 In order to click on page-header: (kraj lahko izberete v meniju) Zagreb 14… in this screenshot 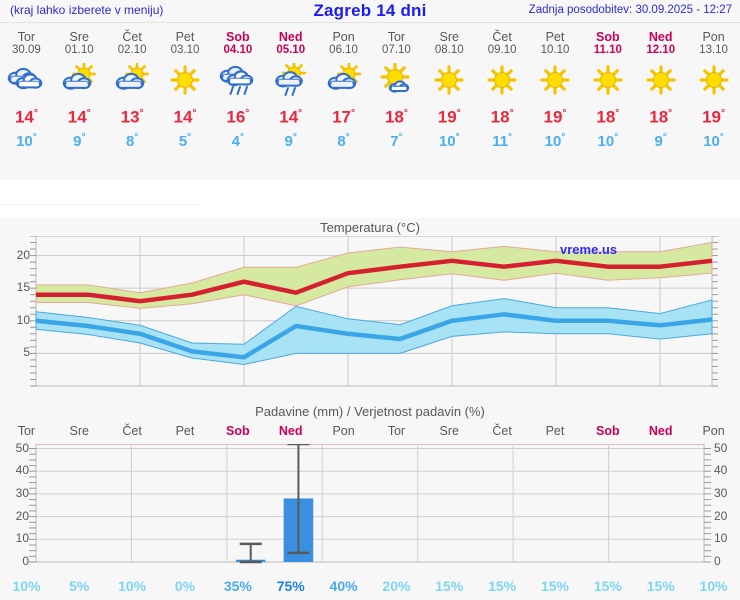, I will do `click(370, 11)`.